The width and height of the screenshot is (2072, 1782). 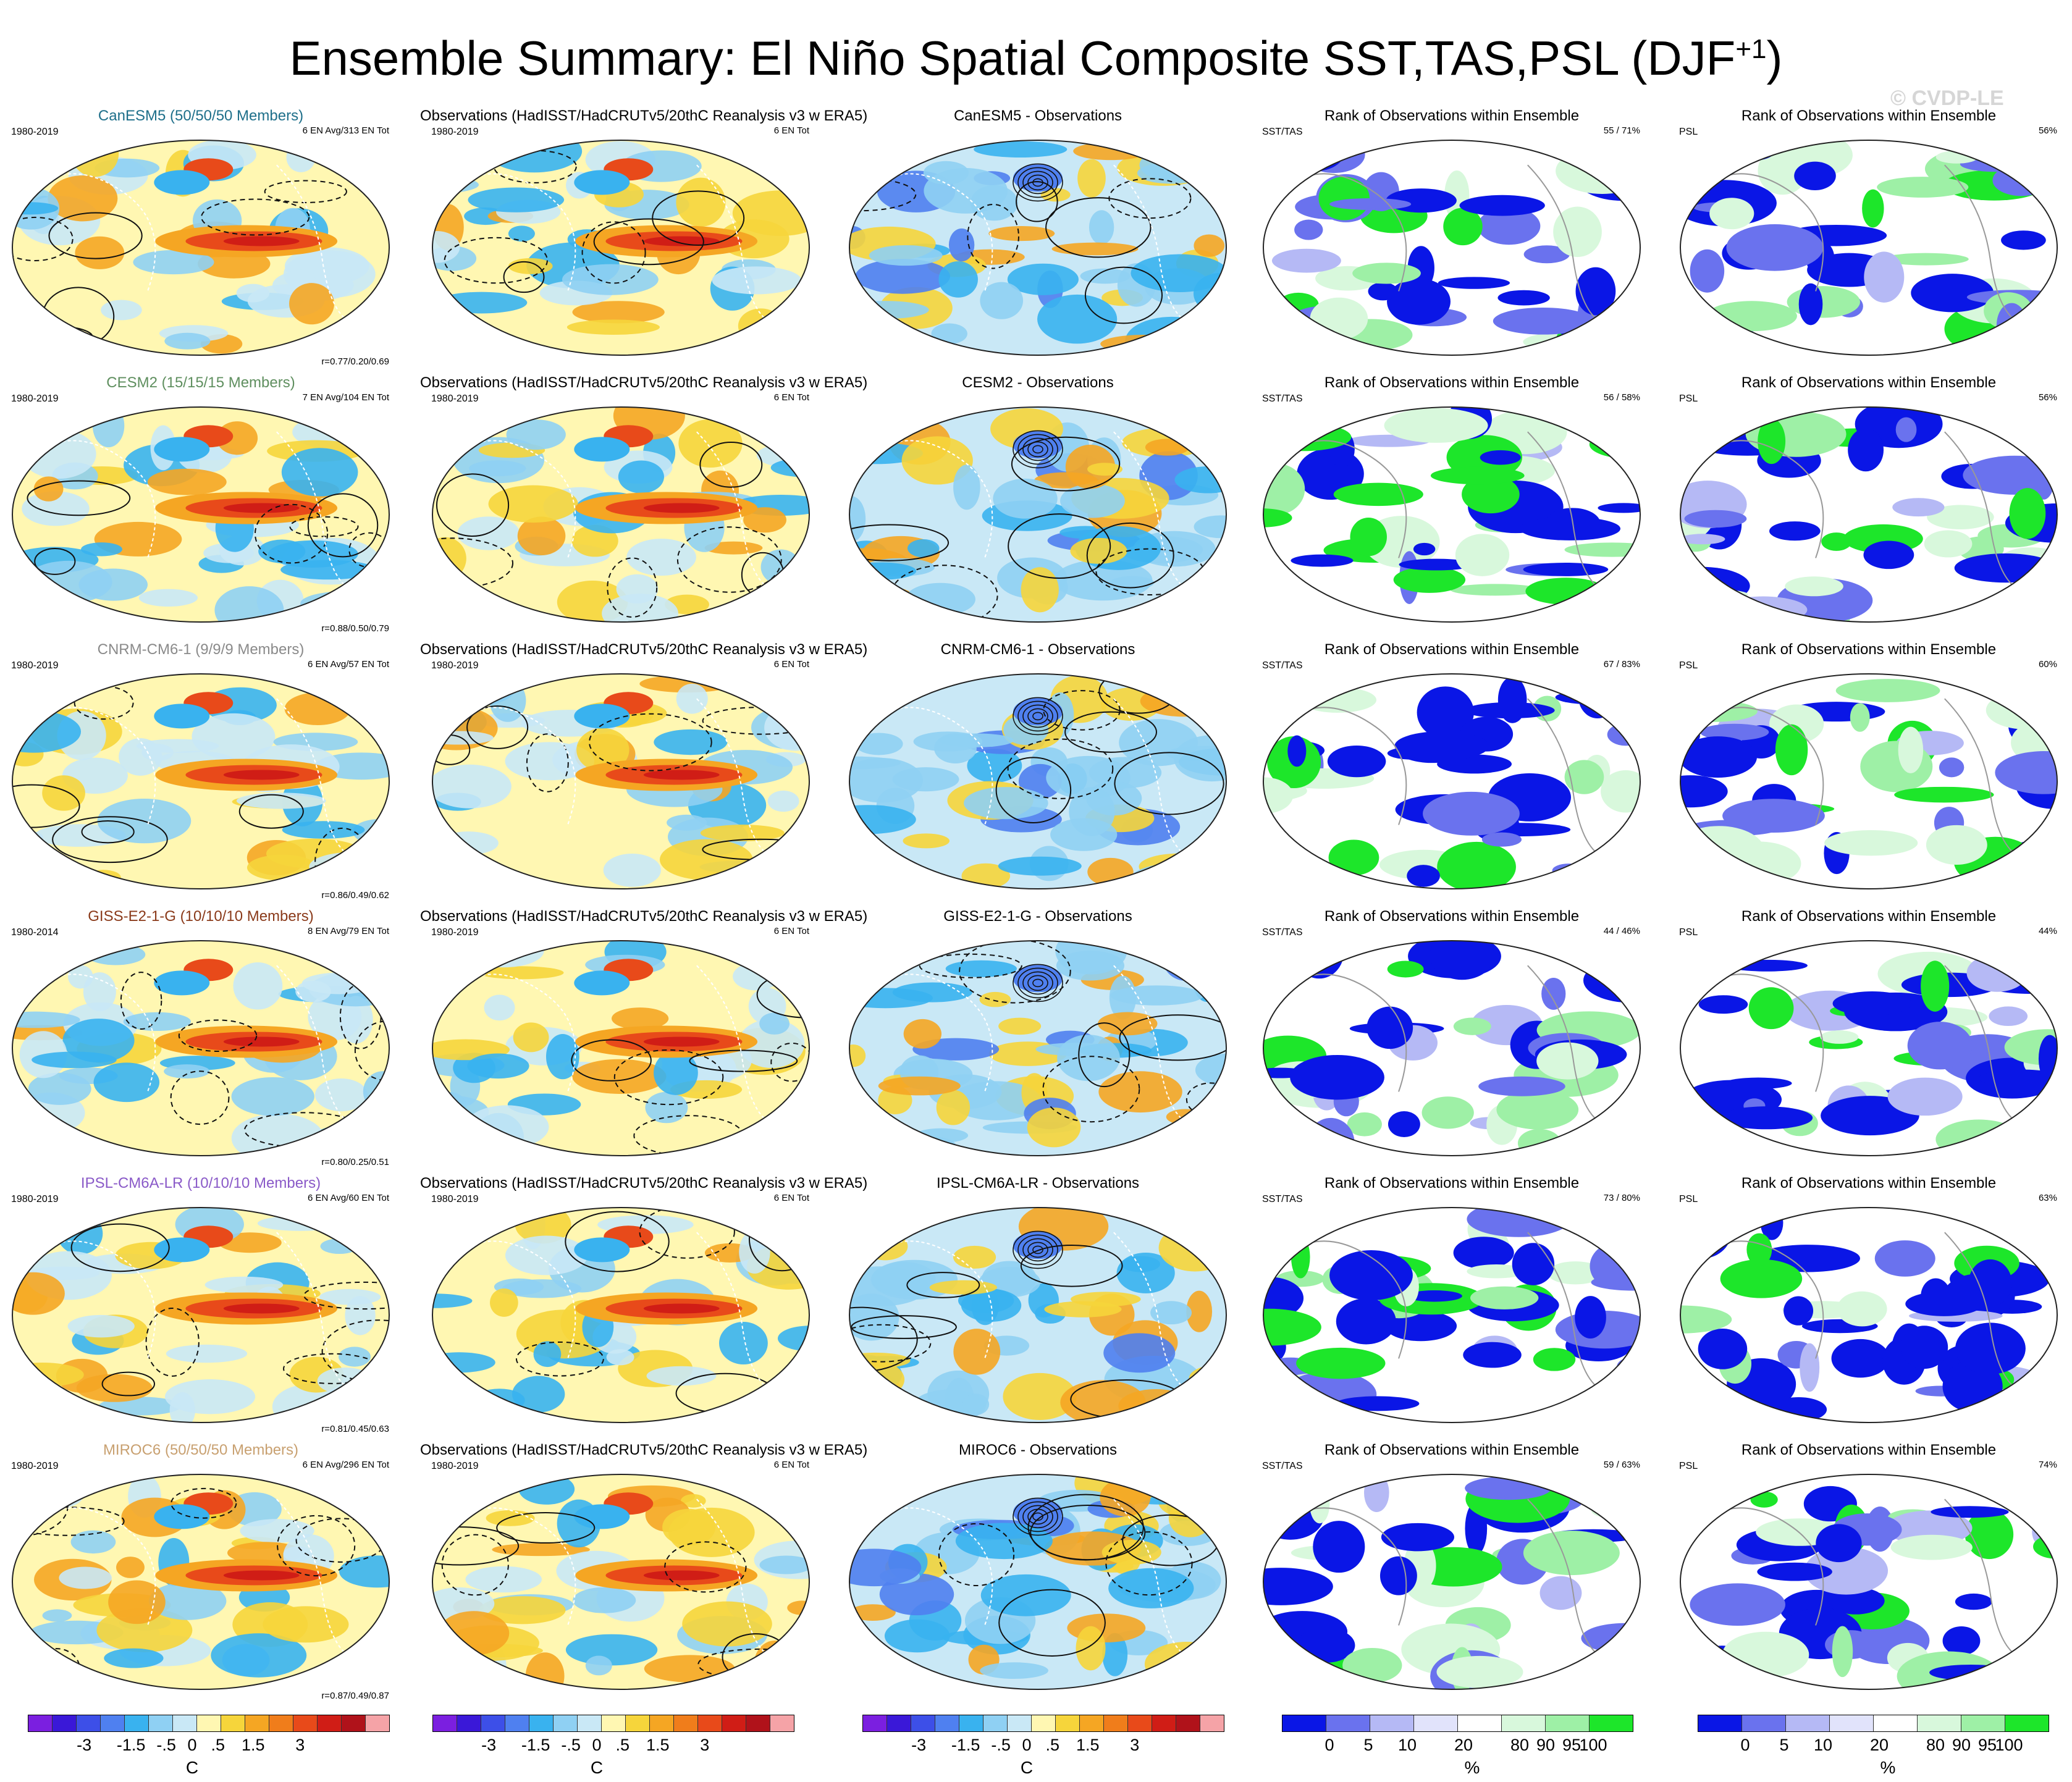 I want to click on diff-title: CESM2 - Observations, so click(x=1038, y=382).